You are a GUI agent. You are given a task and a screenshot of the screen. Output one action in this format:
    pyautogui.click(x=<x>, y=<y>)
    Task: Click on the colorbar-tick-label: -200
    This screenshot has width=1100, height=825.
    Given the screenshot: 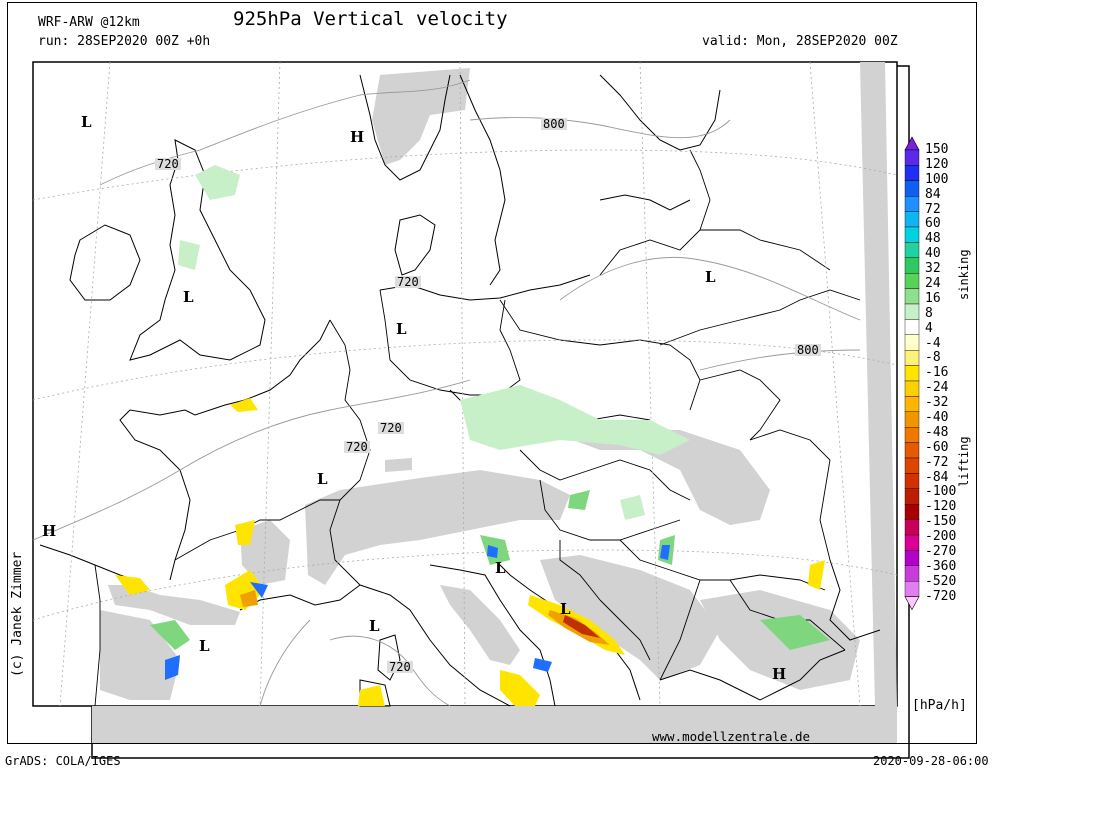 What is the action you would take?
    pyautogui.click(x=941, y=537)
    